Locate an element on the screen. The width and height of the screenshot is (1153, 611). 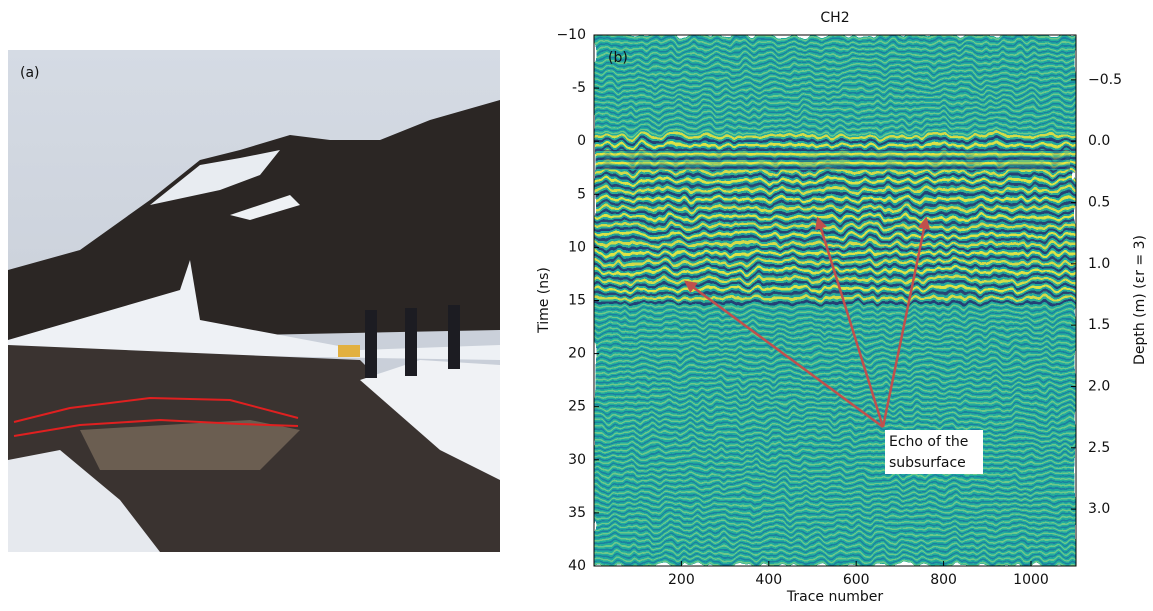
annotation-box is located at coordinates (934, 452).